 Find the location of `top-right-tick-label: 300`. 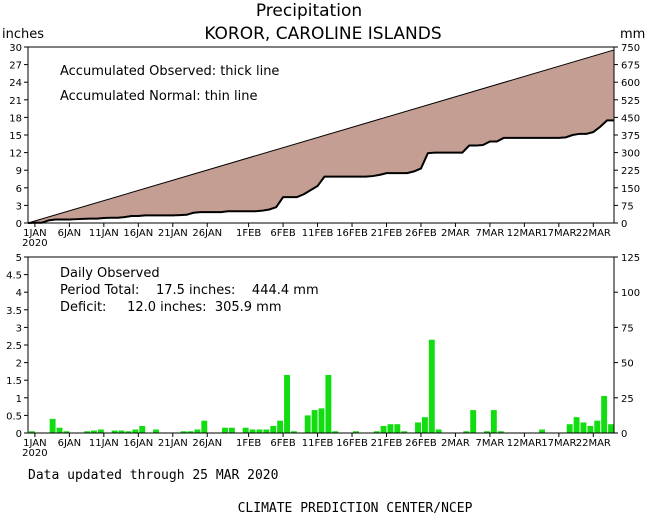

top-right-tick-label: 300 is located at coordinates (630, 154).